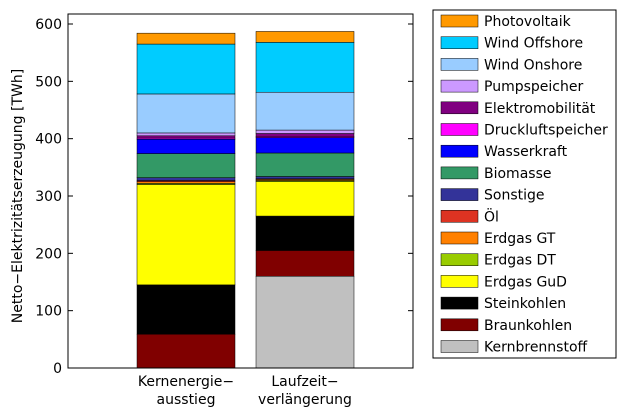  I want to click on x-tick-label: Laufzeit− verlängerung, so click(305, 391).